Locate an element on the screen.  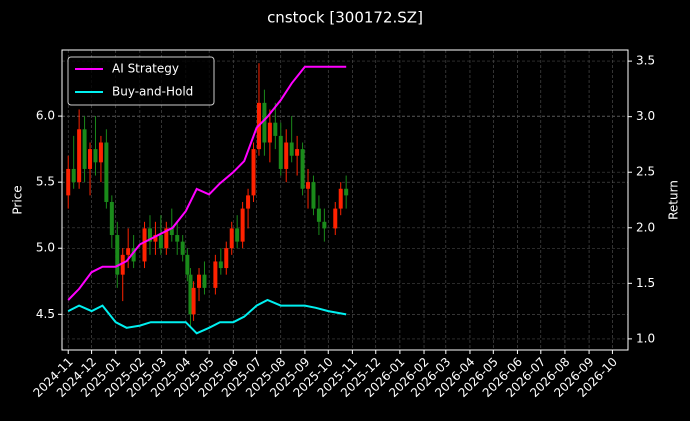
y-axis-label: Price is located at coordinates (18, 199).